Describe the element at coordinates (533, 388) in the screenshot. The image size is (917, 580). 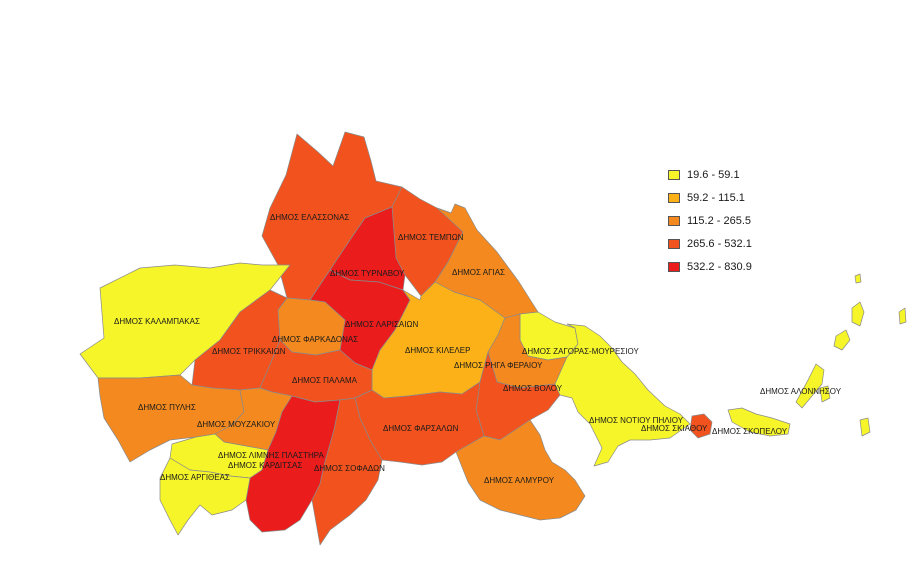
I see `label-volou: ΔΗΜΟΣ ΒΟΛΟΥ` at that location.